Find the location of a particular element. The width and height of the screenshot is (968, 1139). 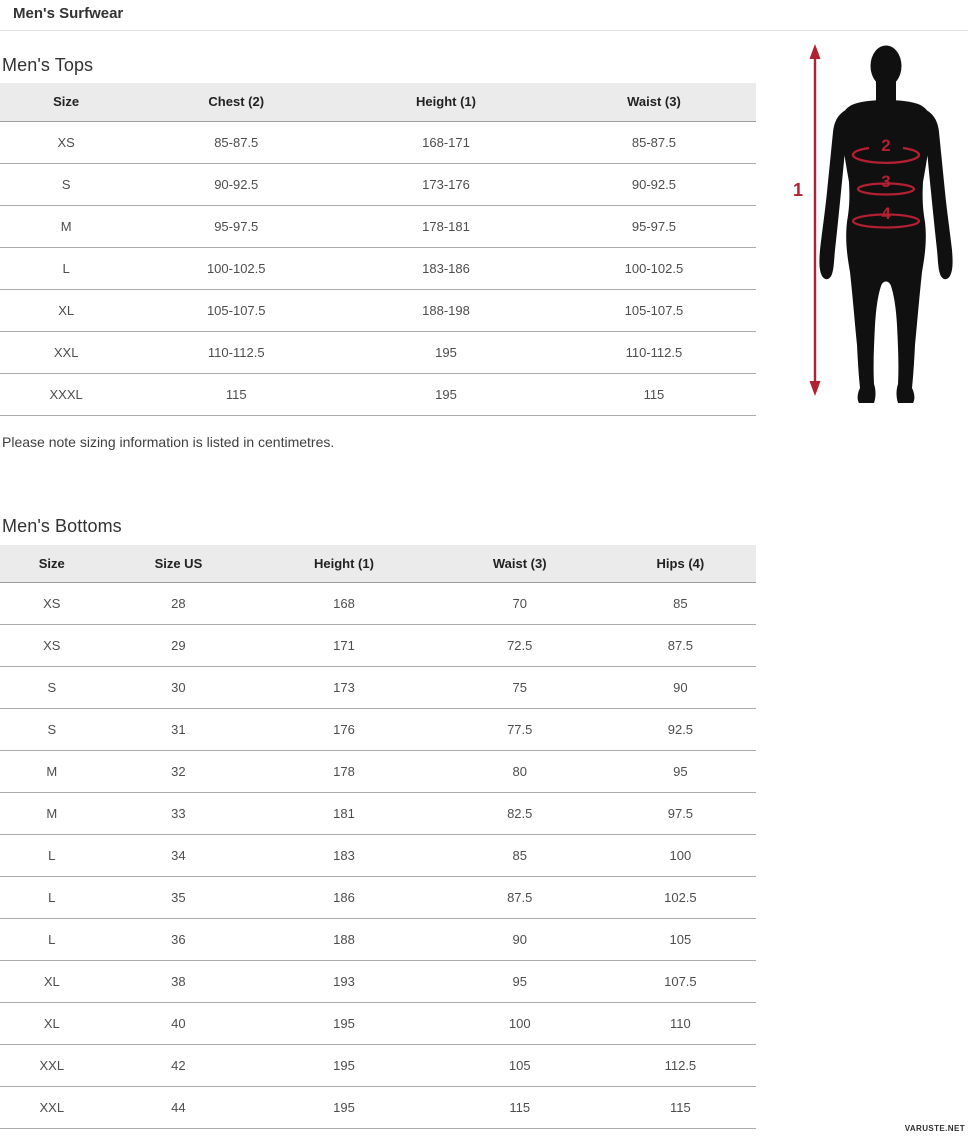

watermark: VARUSTE.NET is located at coordinates (934, 1128).